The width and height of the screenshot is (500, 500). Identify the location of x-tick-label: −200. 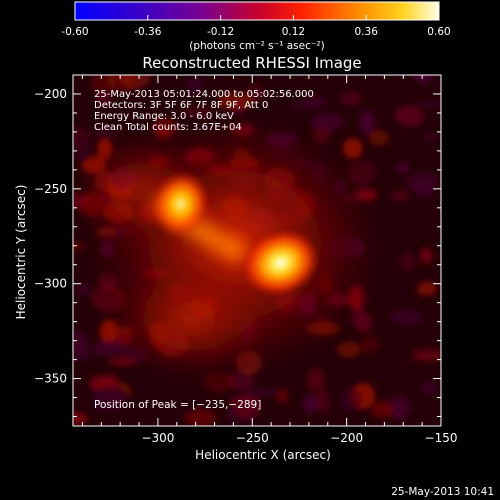
(346, 438).